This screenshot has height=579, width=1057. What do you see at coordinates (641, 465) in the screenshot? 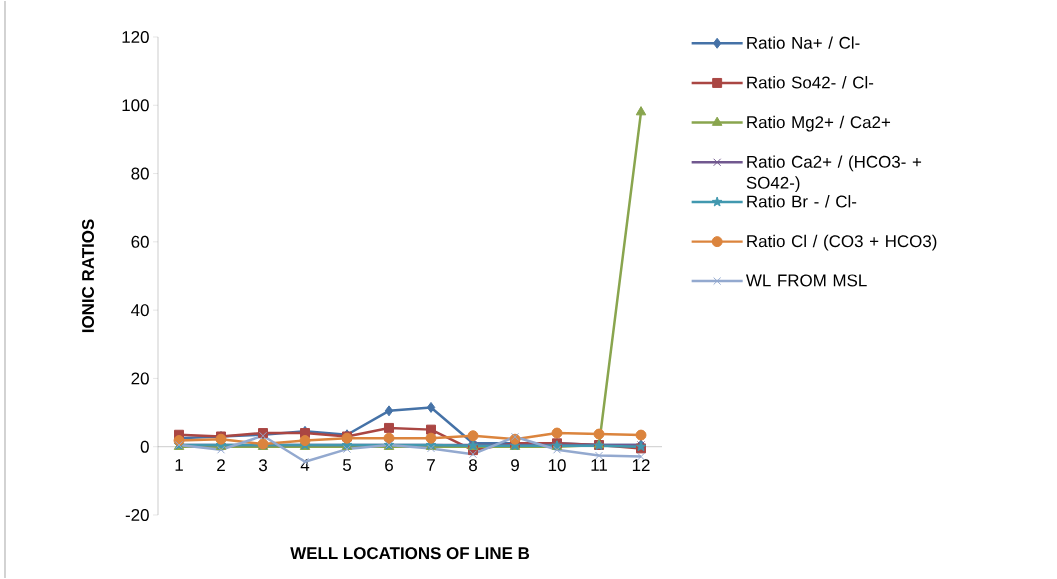
I see `x-tick-label: 12` at bounding box center [641, 465].